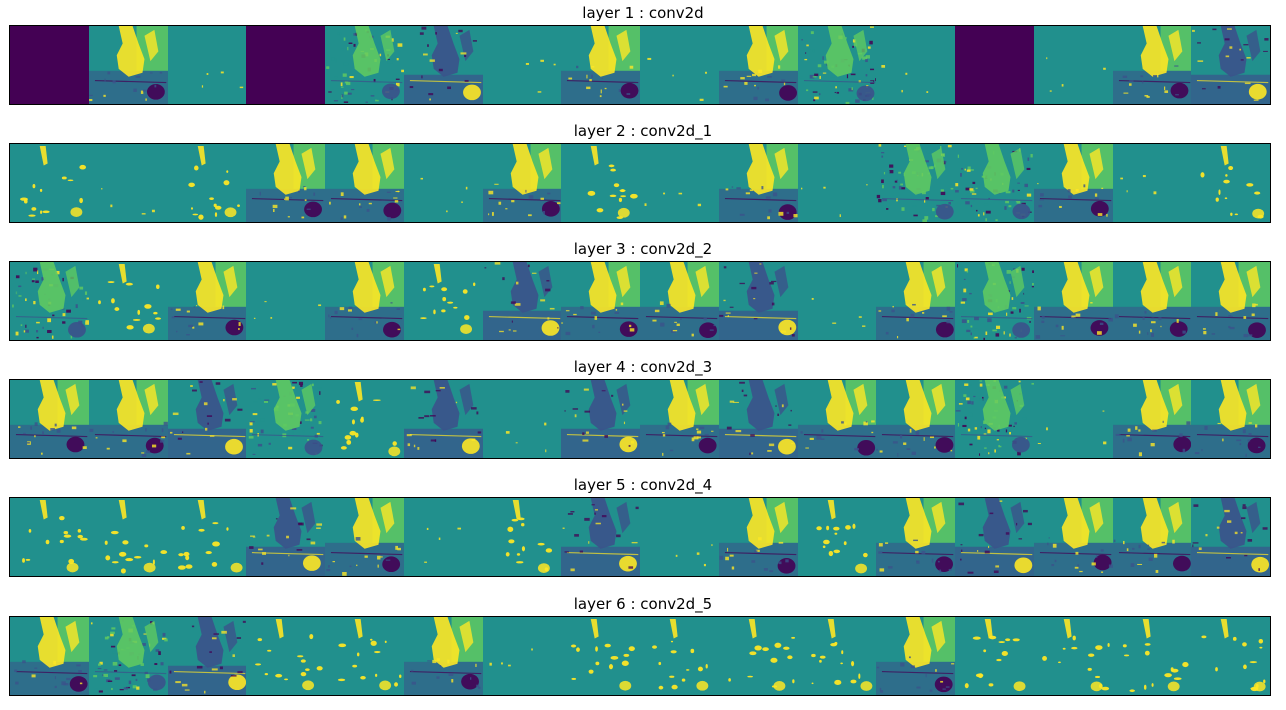 This screenshot has width=1286, height=710. Describe the element at coordinates (643, 367) in the screenshot. I see `layer-4-title: layer 4 : conv2d_3` at that location.